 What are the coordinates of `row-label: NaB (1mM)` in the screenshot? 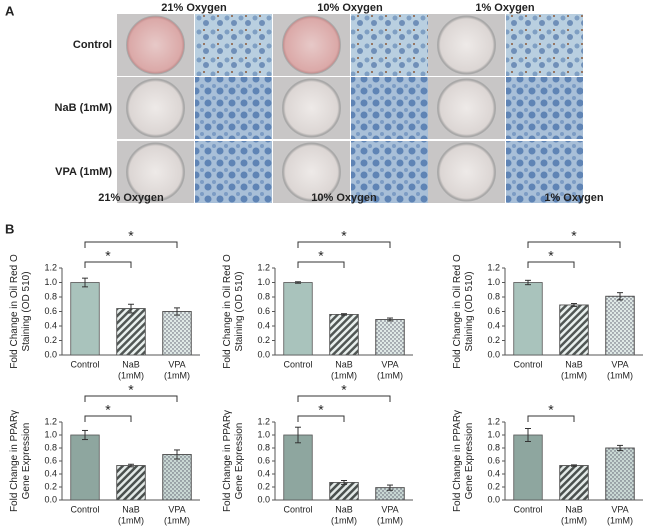 It's located at (84, 108).